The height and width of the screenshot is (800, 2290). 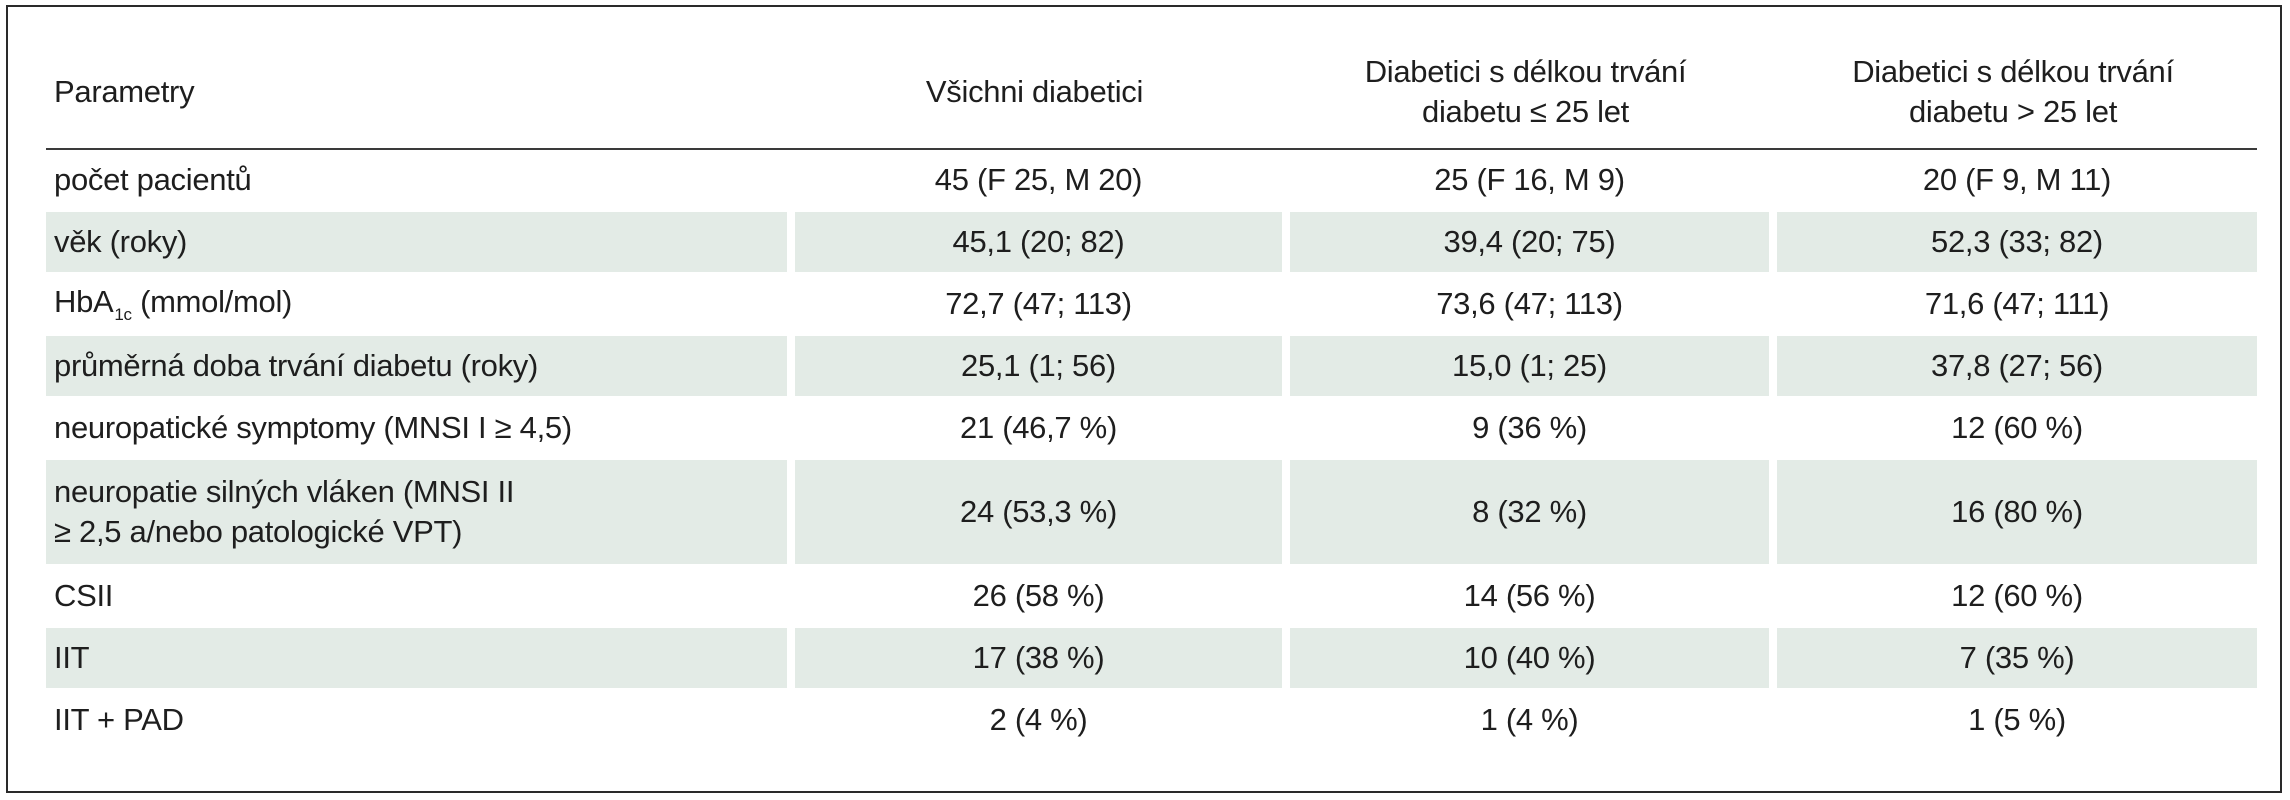 I want to click on cell-all: 72,7 (47; 113), so click(x=1034, y=305).